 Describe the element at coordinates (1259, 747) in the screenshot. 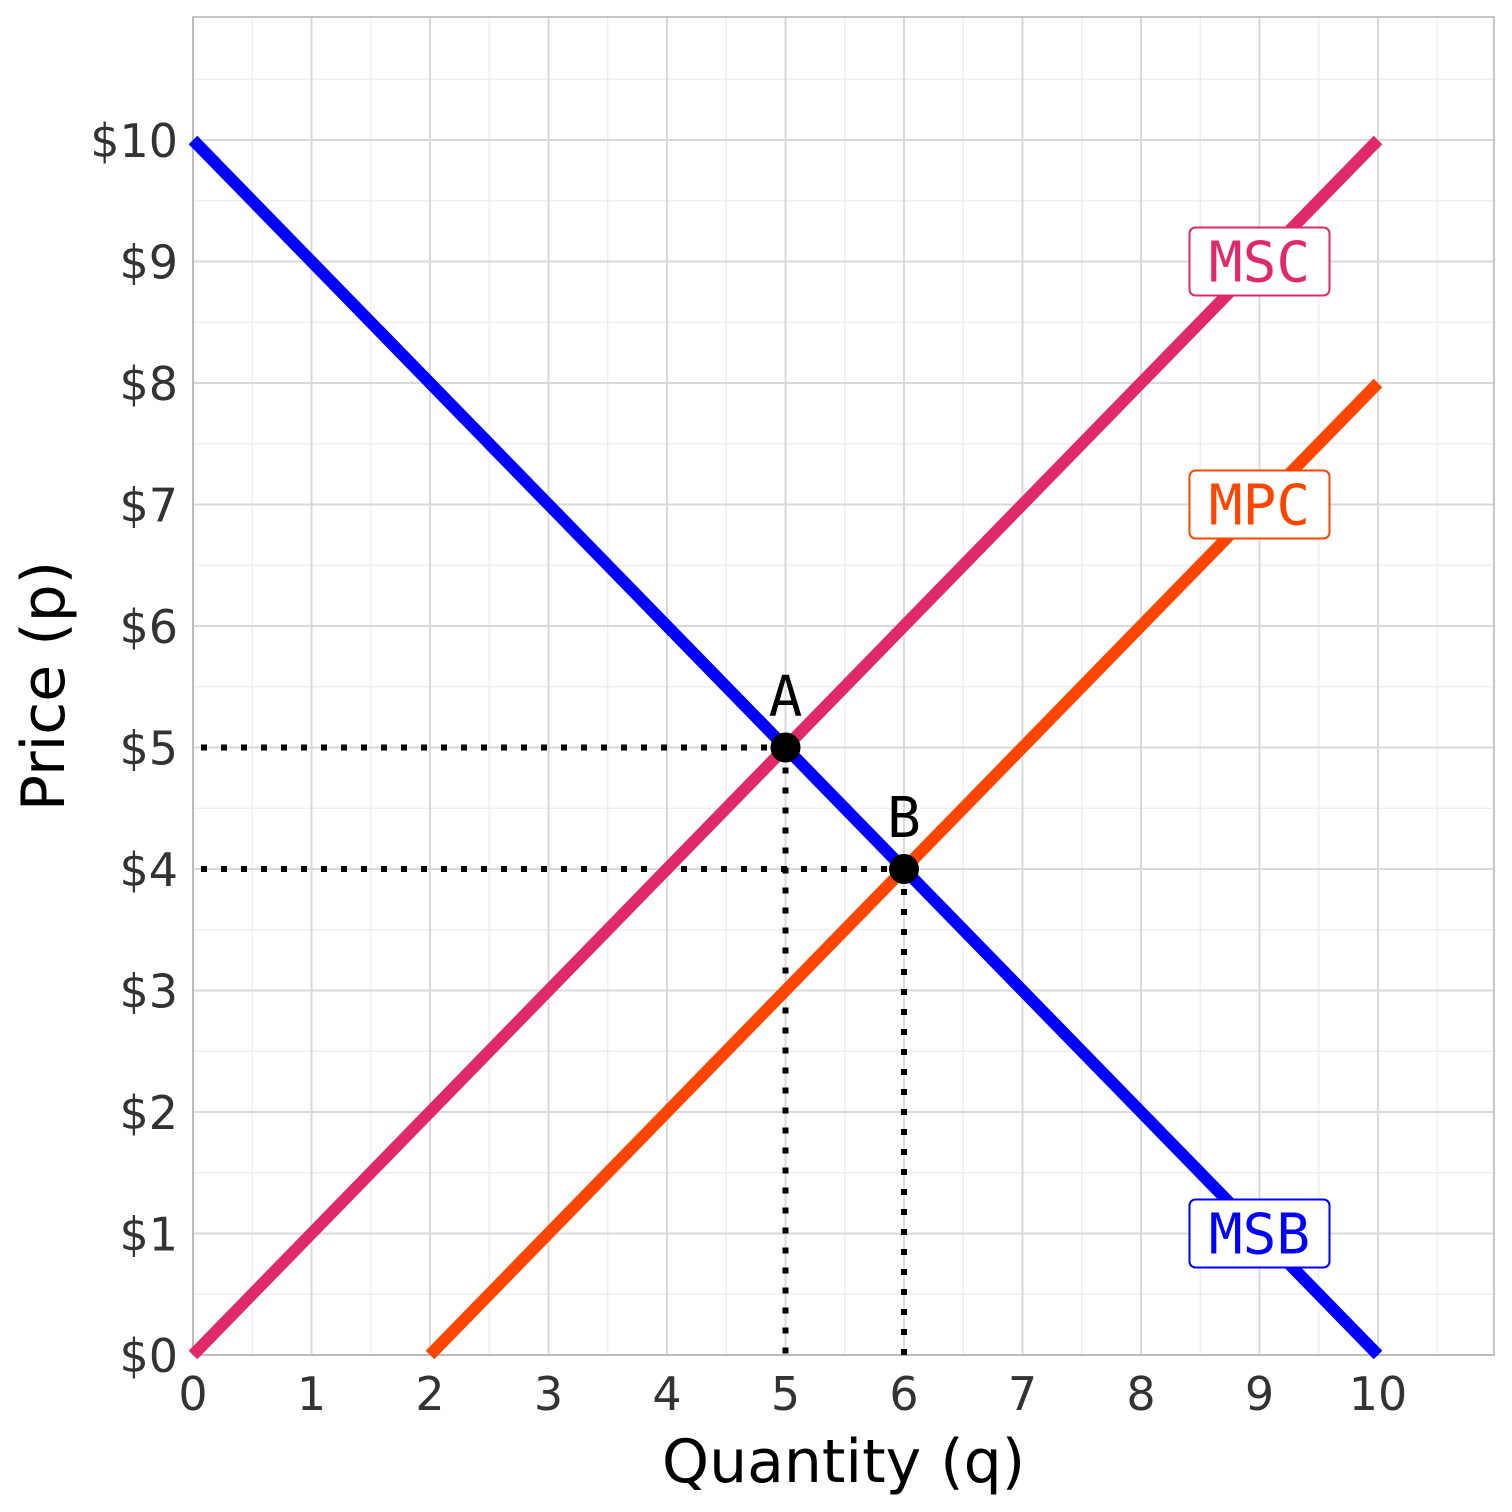

I see `curve-labels: MSB MSC MPC` at that location.